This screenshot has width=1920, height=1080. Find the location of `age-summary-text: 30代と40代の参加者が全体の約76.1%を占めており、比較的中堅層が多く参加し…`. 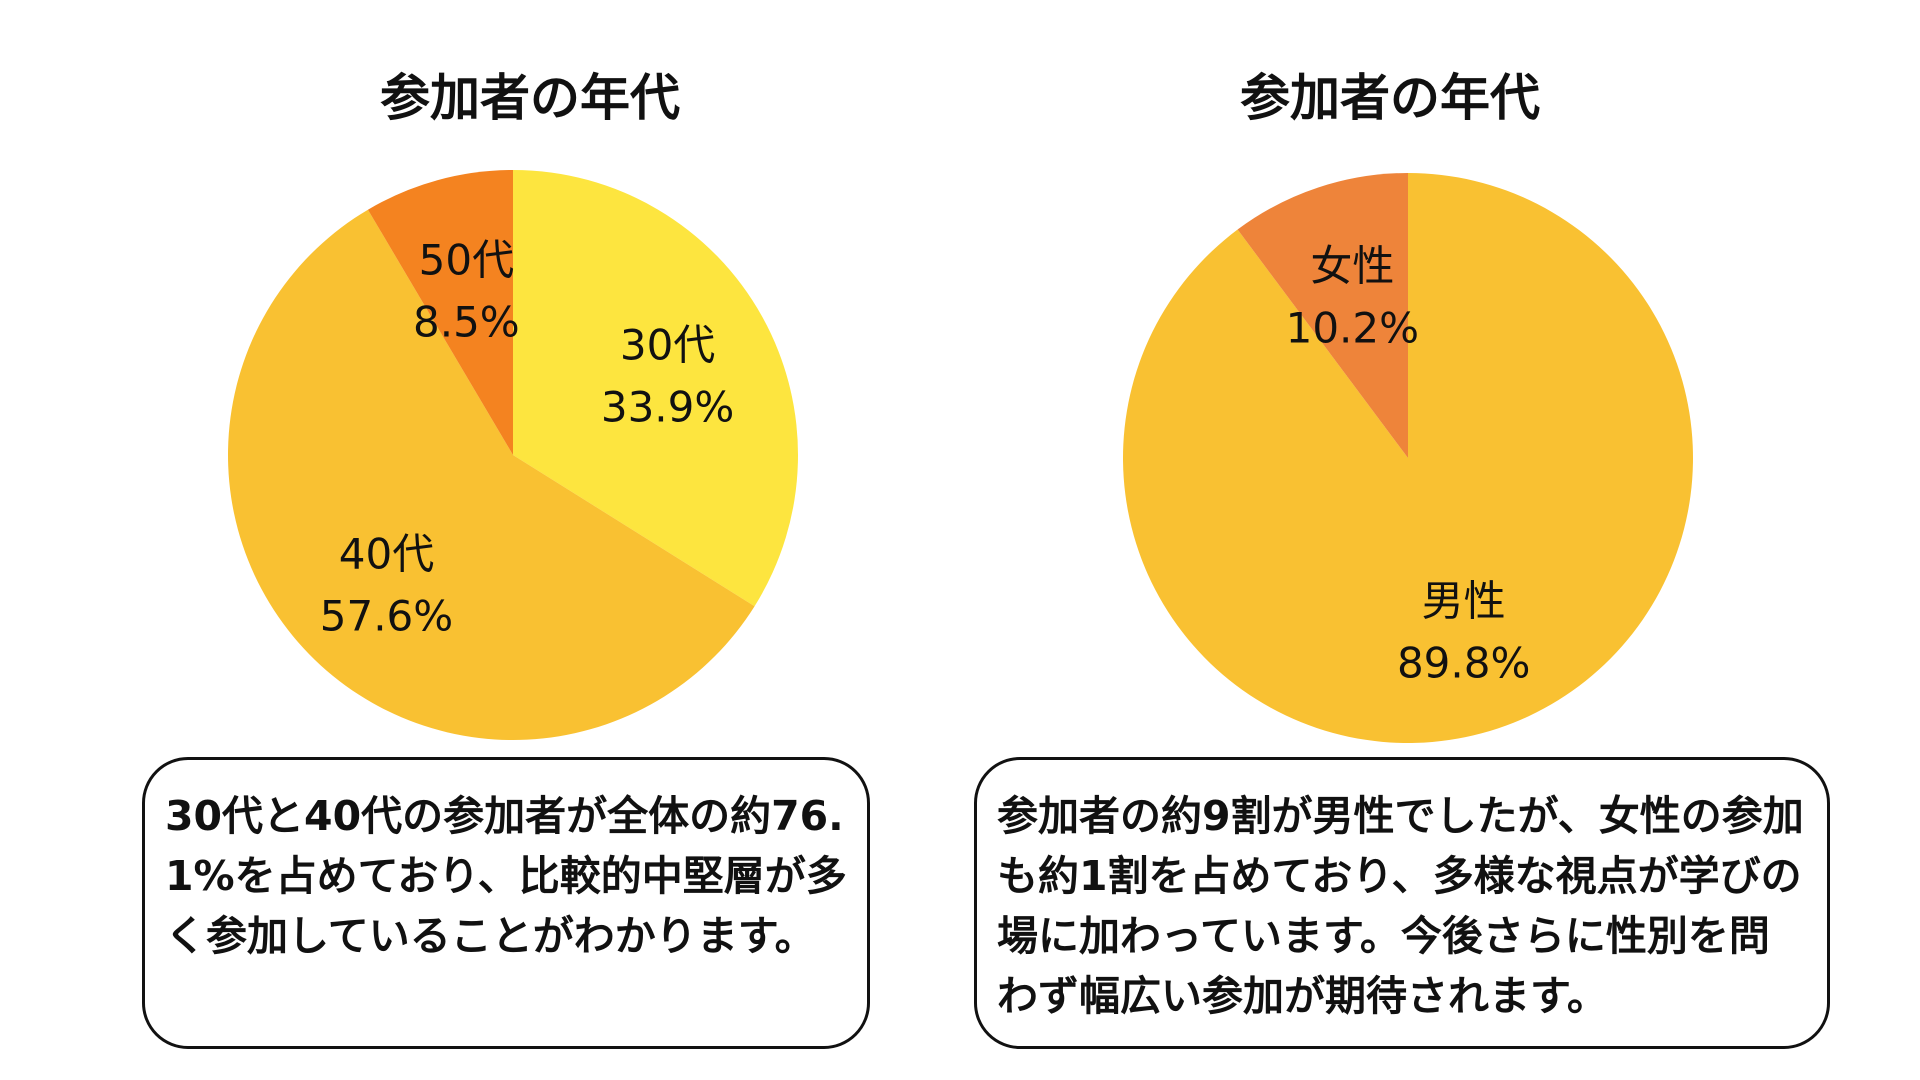

age-summary-text: 30代と40代の参加者が全体の約76.1%を占めており、比較的中堅層が多く参加し… is located at coordinates (506, 876).